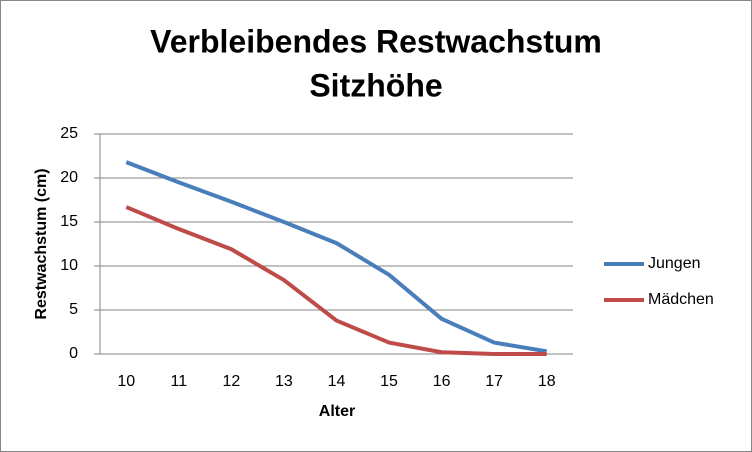 This screenshot has height=452, width=752. I want to click on x-axis-label: Alter, so click(337, 411).